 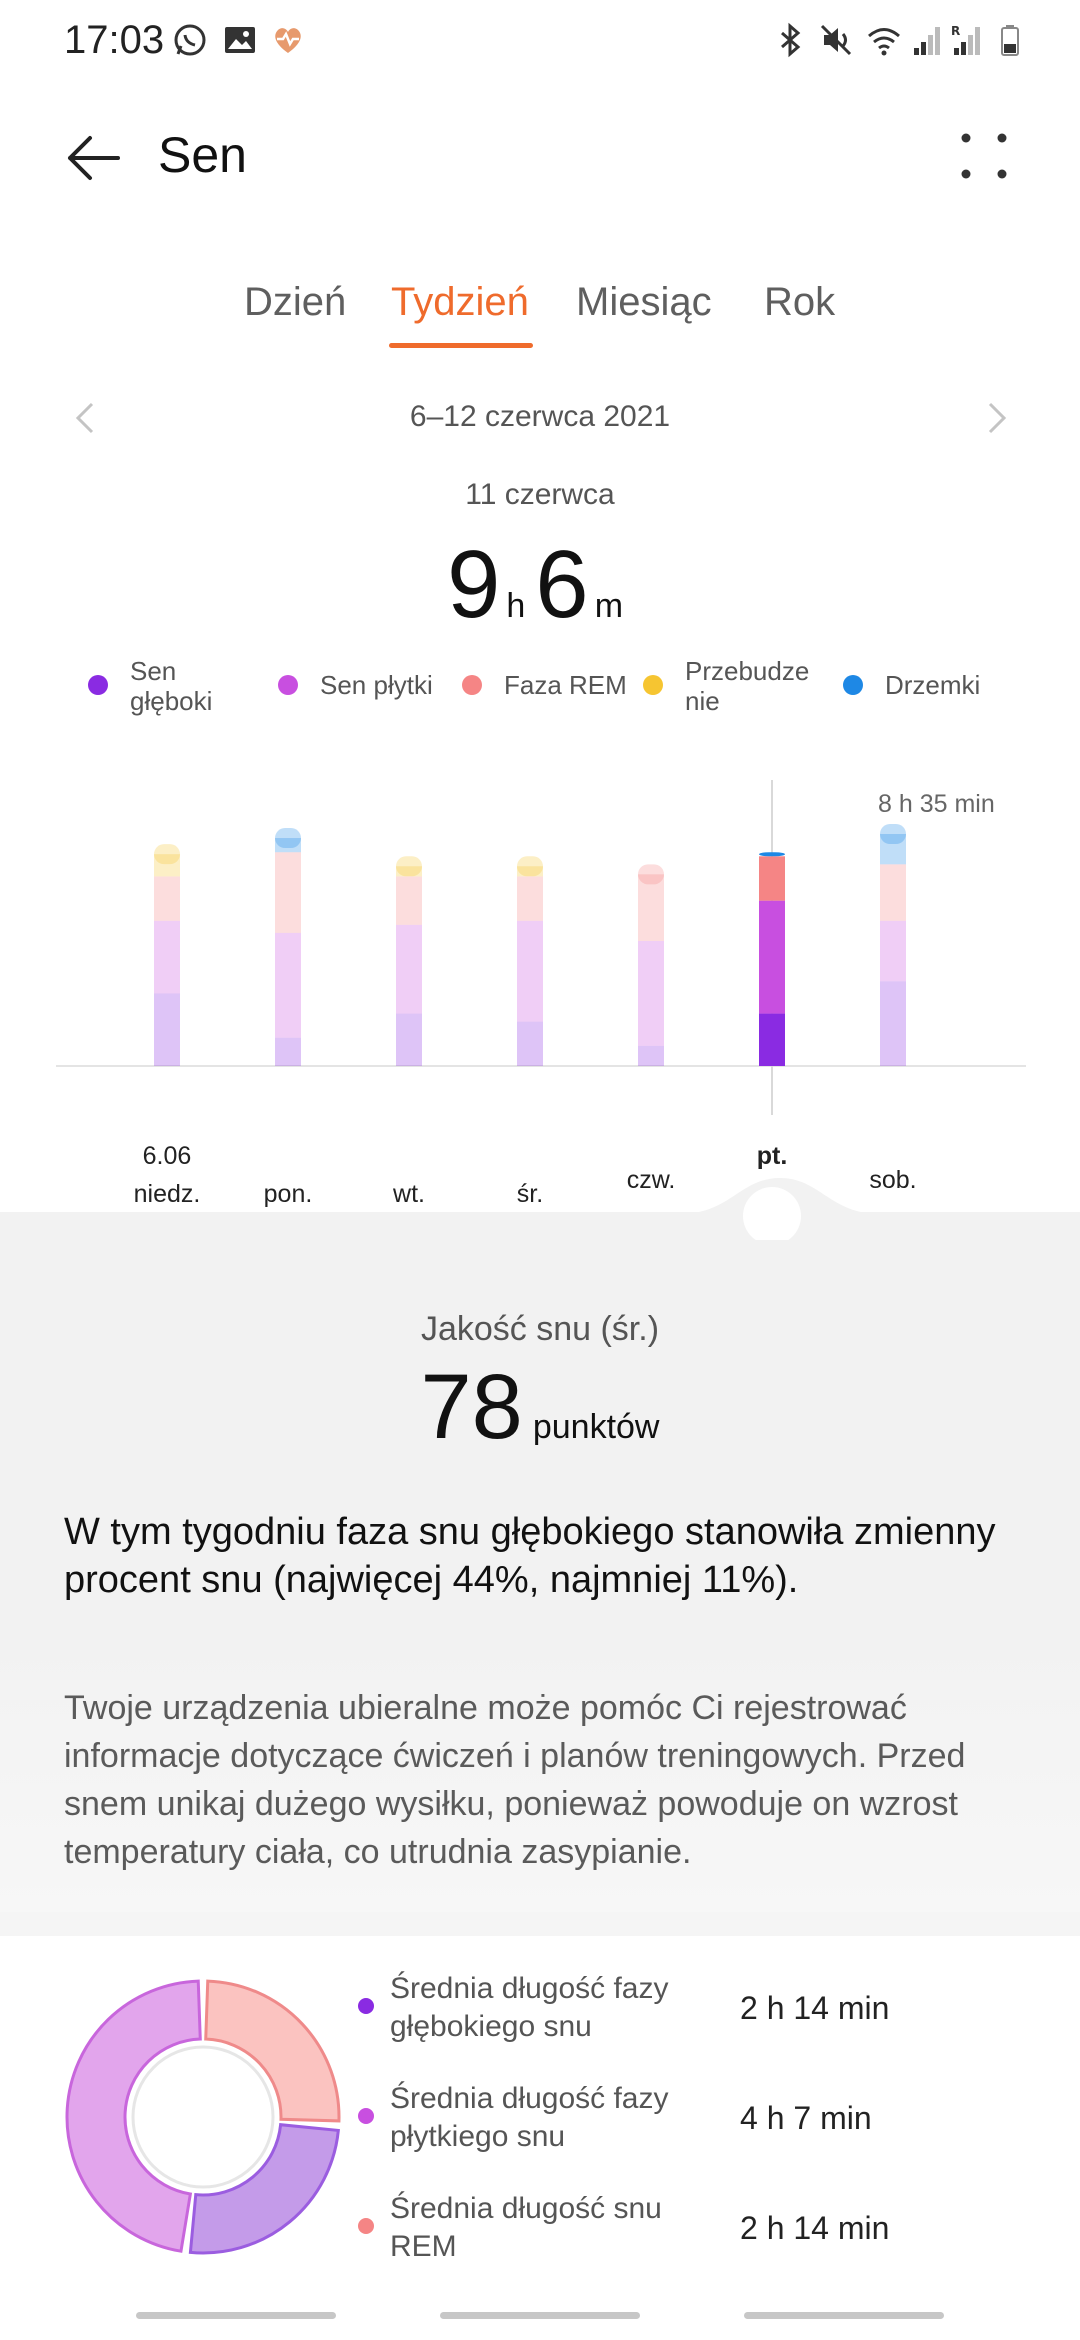 What do you see at coordinates (167, 1156) in the screenshot?
I see `x-label-first-date: 6.06` at bounding box center [167, 1156].